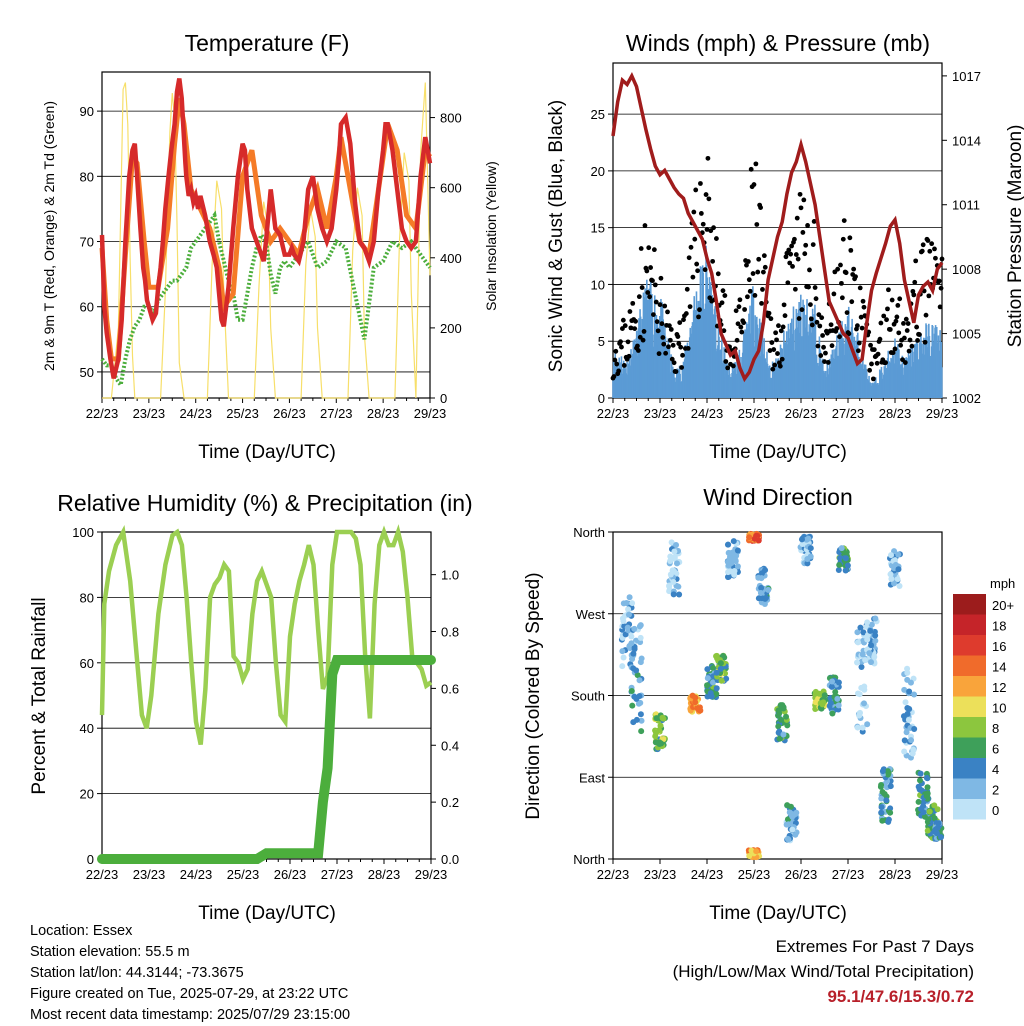 Image resolution: width=1024 pixels, height=1026 pixels. What do you see at coordinates (601, 341) in the screenshot?
I see `winds-ytick-label: 5` at bounding box center [601, 341].